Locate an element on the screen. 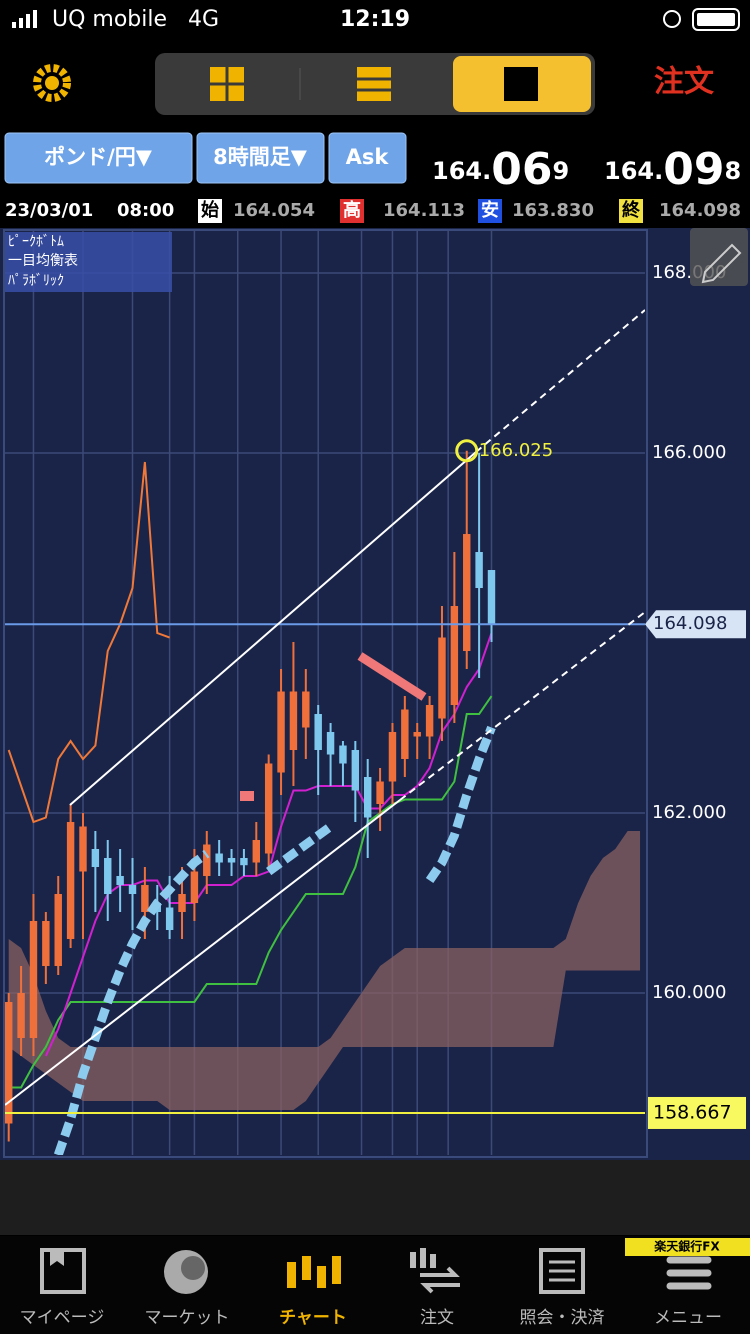  time: 08:00 is located at coordinates (145, 210).